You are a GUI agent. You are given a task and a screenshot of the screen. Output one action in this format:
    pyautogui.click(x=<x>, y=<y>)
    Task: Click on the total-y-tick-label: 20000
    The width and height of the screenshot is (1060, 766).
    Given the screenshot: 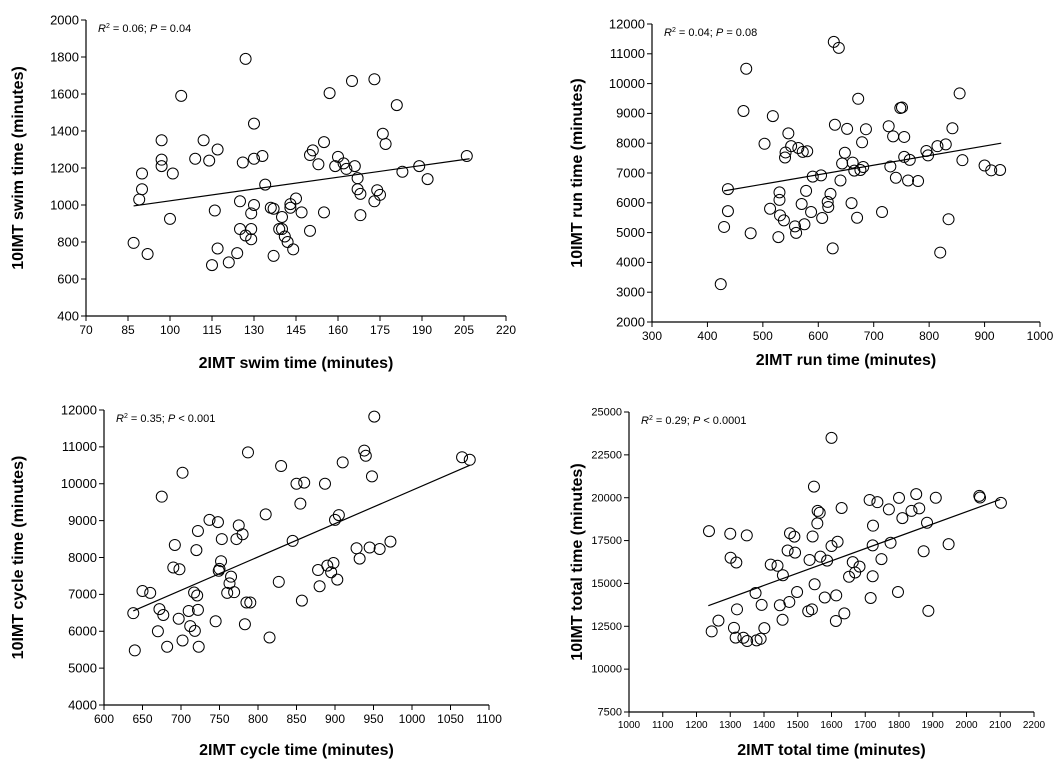 What is the action you would take?
    pyautogui.click(x=606, y=498)
    